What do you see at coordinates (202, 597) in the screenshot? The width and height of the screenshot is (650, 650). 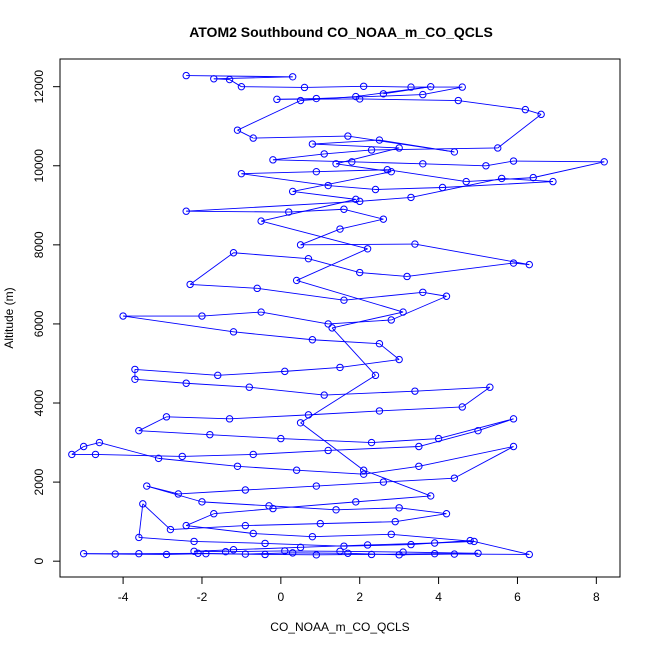 I see `x-tick-label: -2` at bounding box center [202, 597].